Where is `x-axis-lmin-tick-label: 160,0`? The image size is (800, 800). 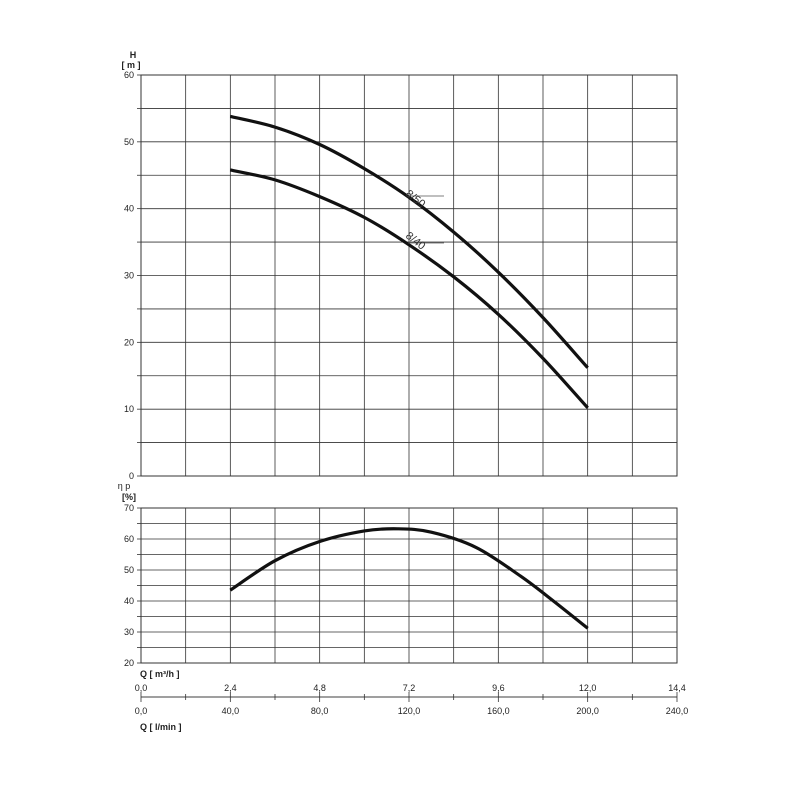 x-axis-lmin-tick-label: 160,0 is located at coordinates (498, 711).